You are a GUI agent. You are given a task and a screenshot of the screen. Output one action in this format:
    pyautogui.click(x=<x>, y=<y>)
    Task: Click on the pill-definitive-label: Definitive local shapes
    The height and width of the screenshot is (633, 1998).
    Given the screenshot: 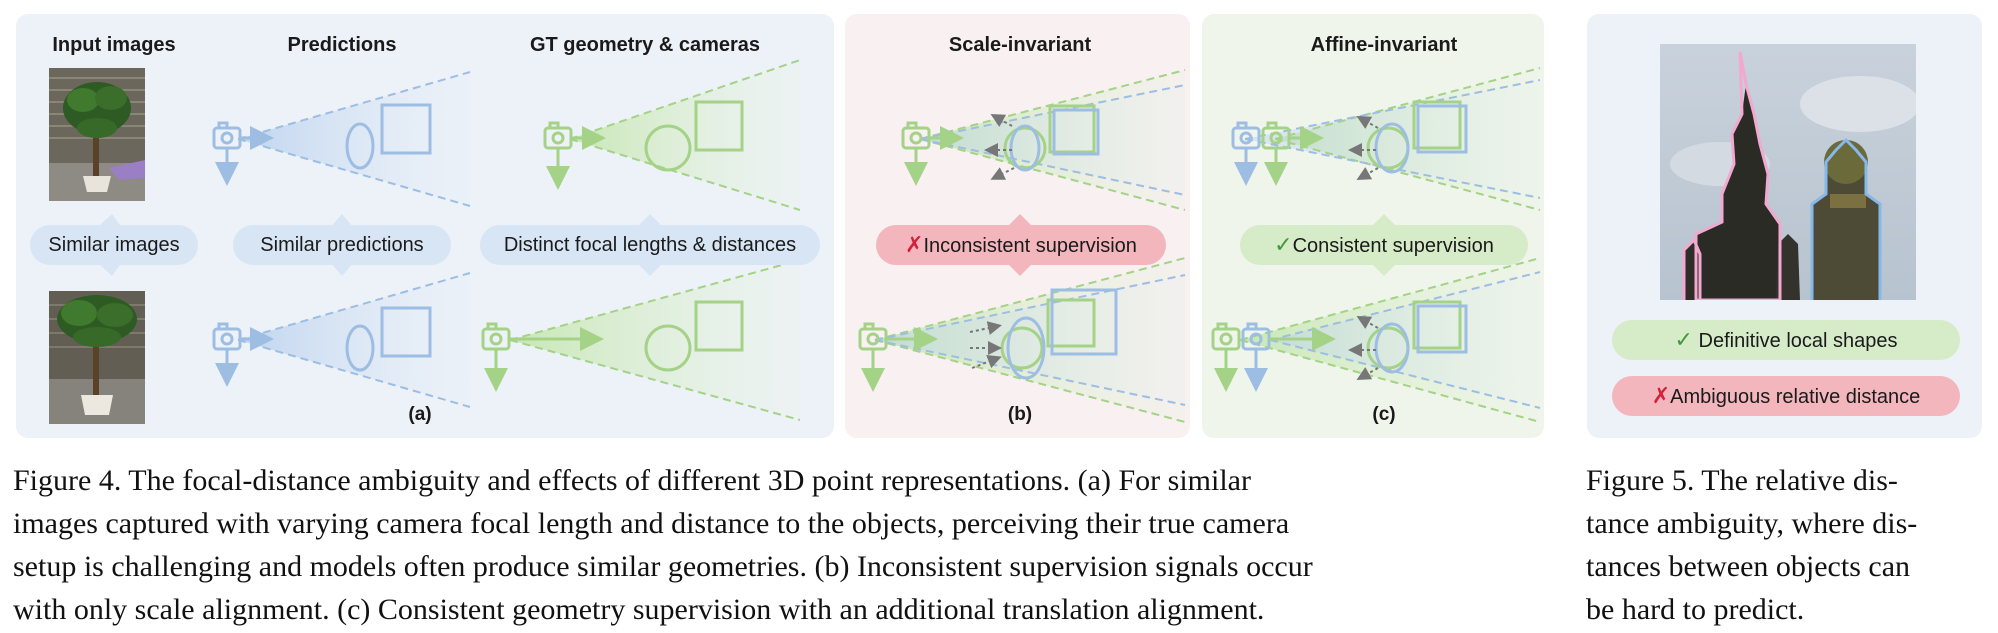 What is the action you would take?
    pyautogui.click(x=1798, y=341)
    